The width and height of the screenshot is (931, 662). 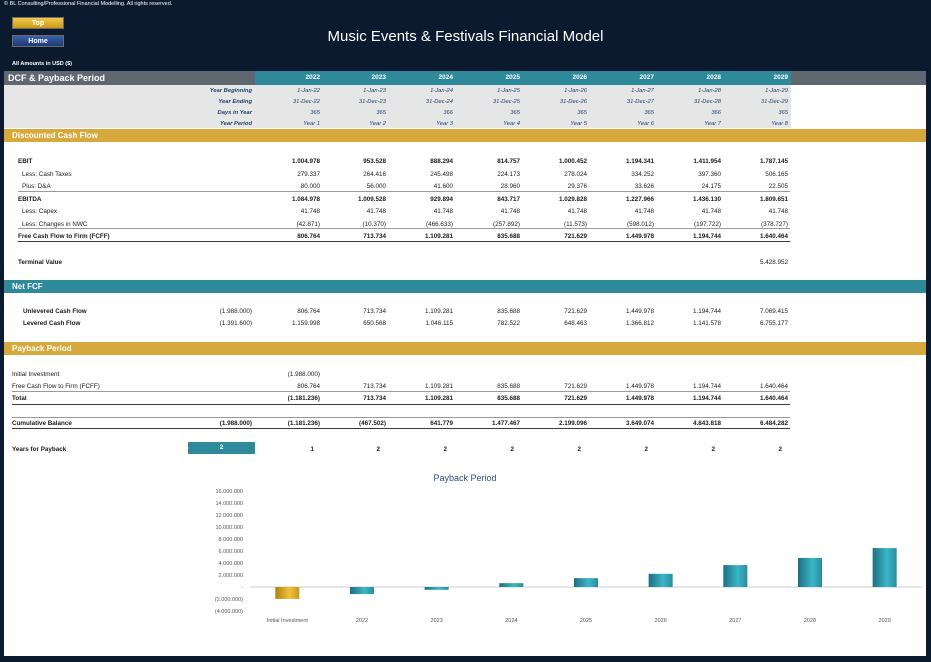 What do you see at coordinates (444, 124) in the screenshot?
I see `period-value: Year 3` at bounding box center [444, 124].